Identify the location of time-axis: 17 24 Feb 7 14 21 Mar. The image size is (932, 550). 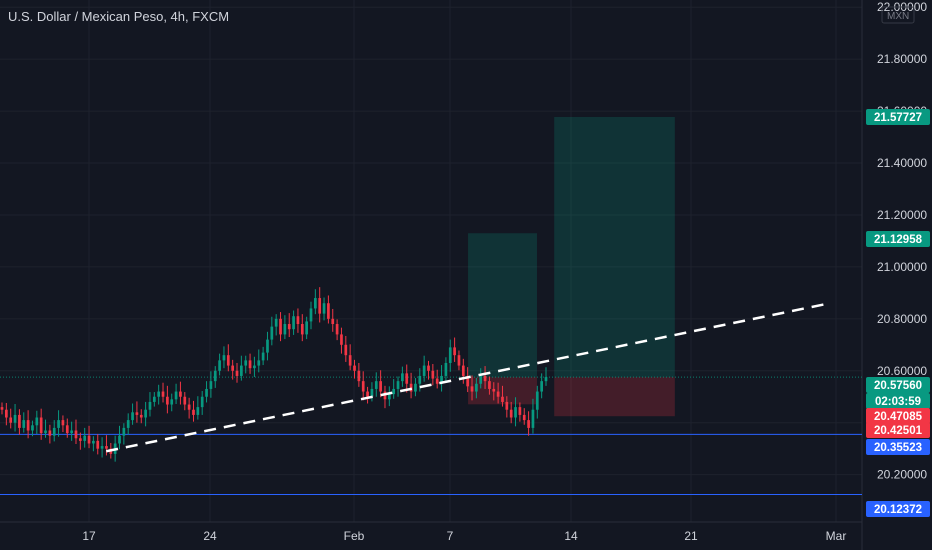
(464, 536).